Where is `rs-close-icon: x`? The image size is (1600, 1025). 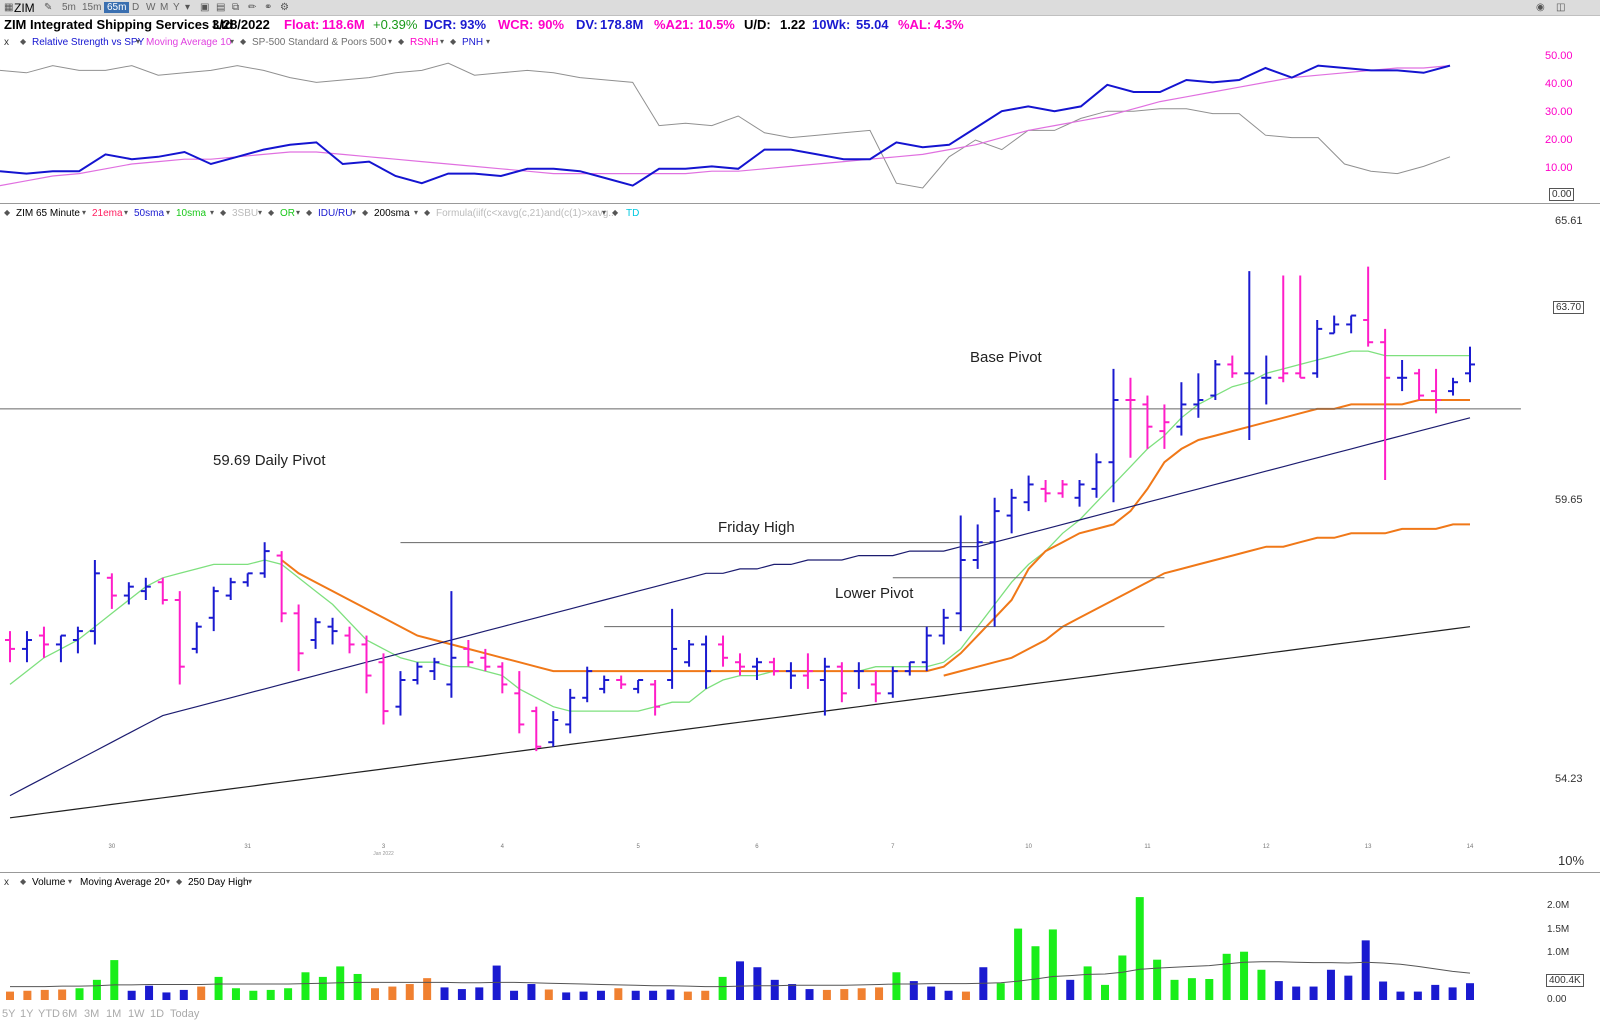
rs-close-icon: x is located at coordinates (6, 42).